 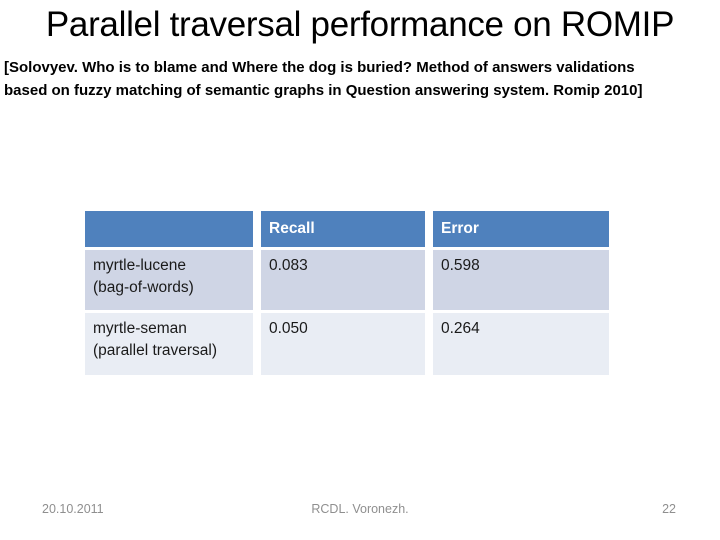 I want to click on footer-page-number: 22, so click(x=669, y=509).